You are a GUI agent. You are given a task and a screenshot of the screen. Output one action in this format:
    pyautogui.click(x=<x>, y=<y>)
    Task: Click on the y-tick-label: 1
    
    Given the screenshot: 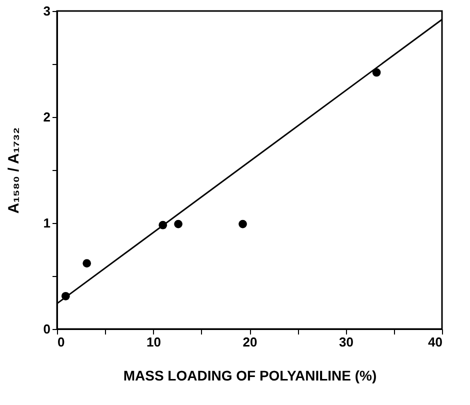 What is the action you would take?
    pyautogui.click(x=46, y=223)
    